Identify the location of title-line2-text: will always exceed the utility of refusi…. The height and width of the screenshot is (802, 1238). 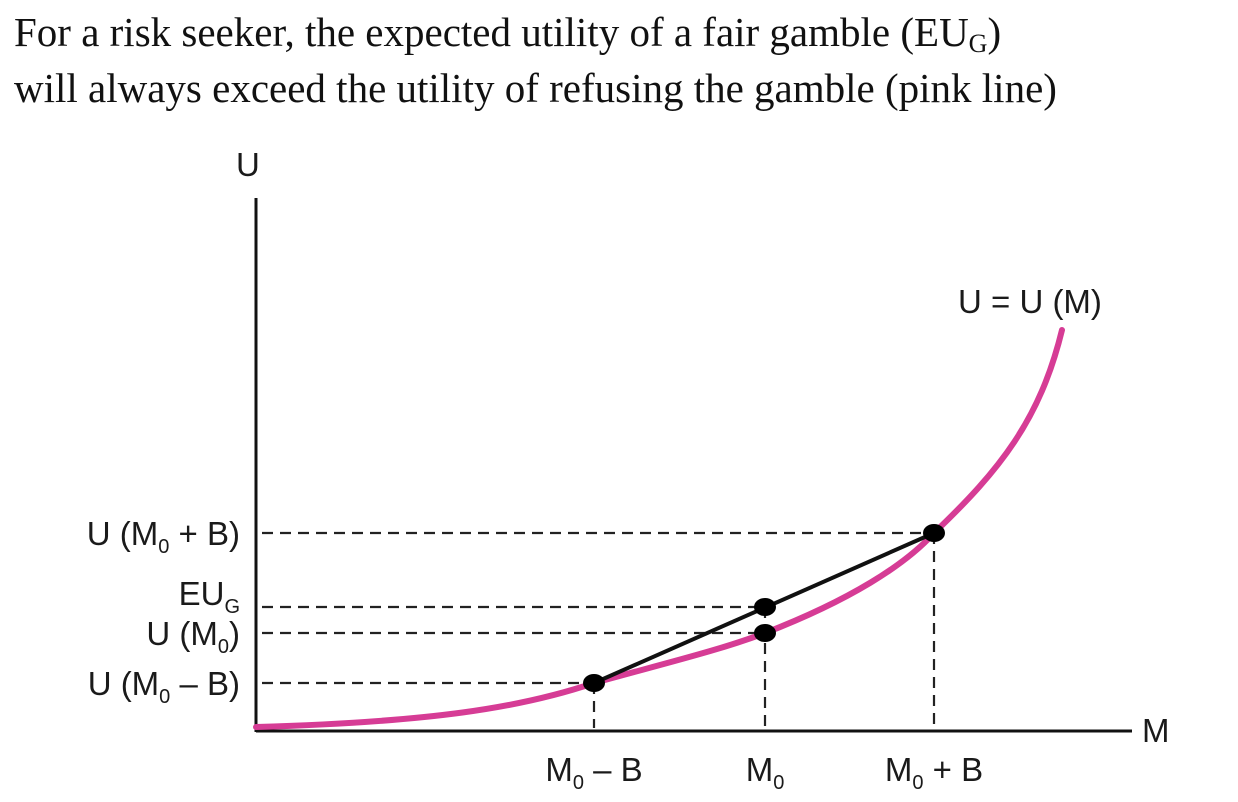
(535, 88).